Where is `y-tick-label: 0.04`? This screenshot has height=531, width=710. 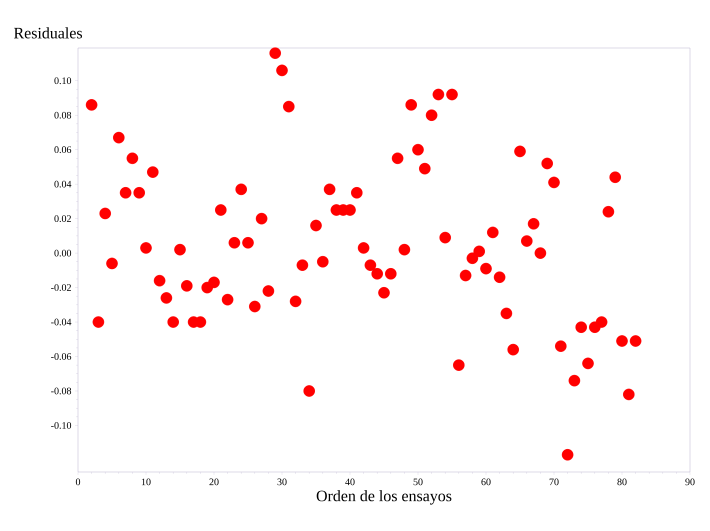
y-tick-label: 0.04 is located at coordinates (63, 184).